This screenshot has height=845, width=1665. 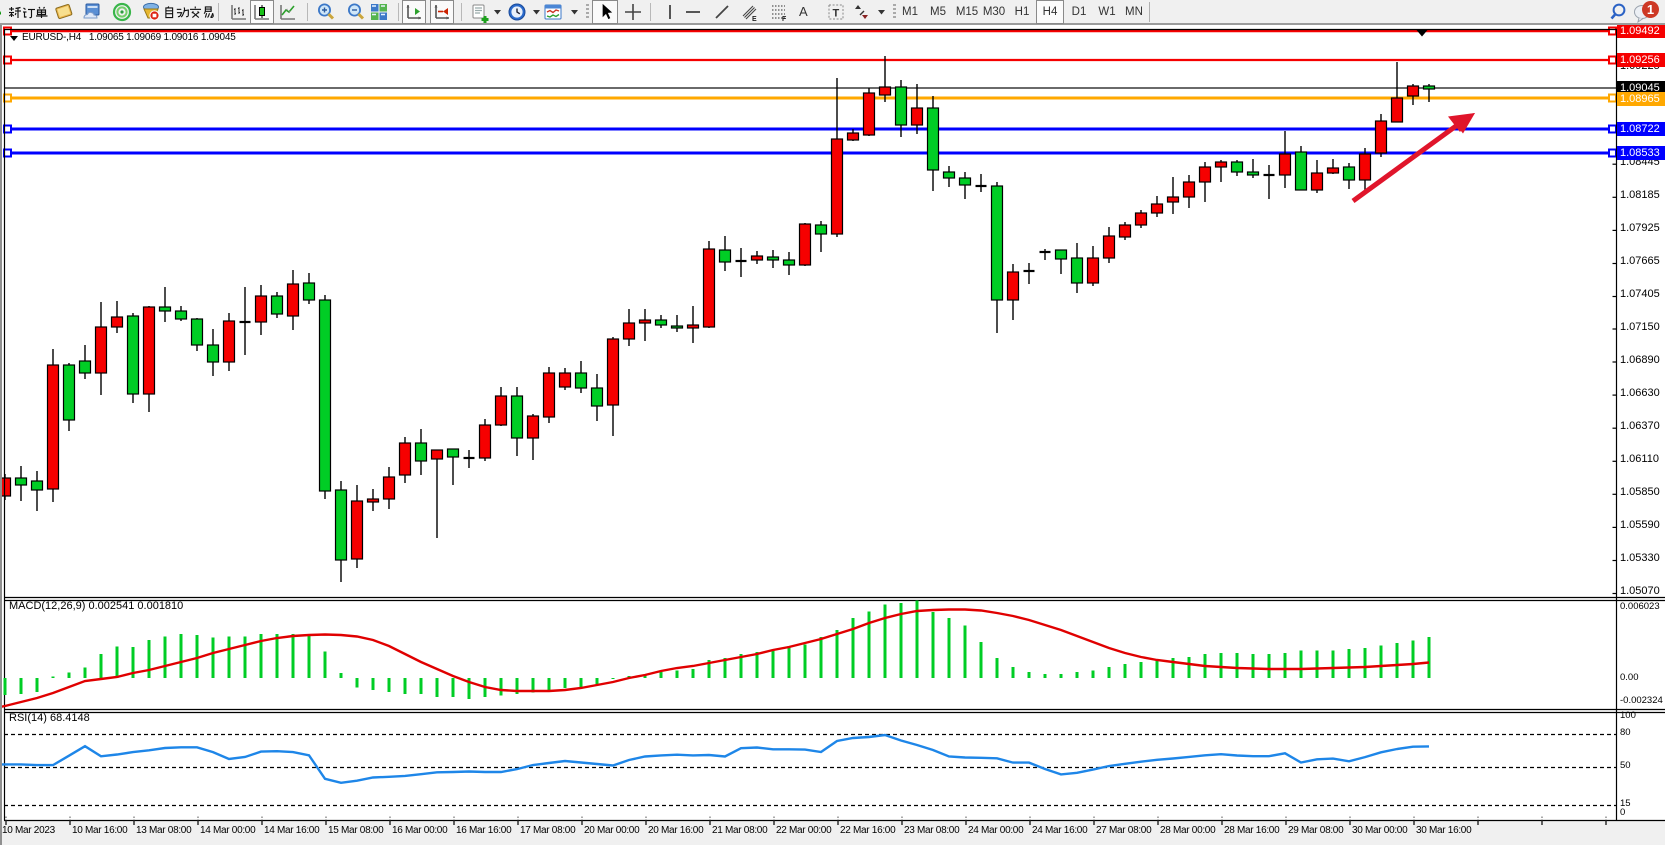 What do you see at coordinates (754, 19) in the screenshot?
I see `svg-text: E` at bounding box center [754, 19].